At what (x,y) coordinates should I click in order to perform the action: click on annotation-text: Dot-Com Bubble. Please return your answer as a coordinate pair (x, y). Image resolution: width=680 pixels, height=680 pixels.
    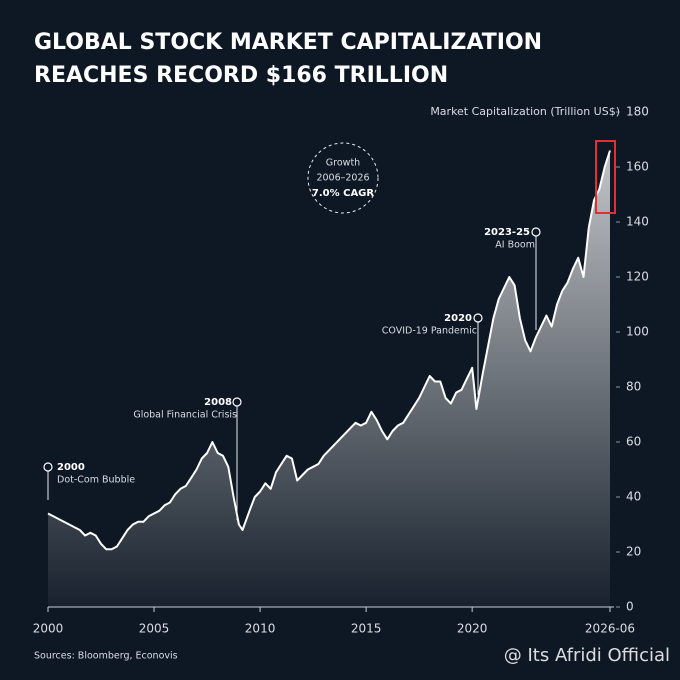
    Looking at the image, I should click on (96, 480).